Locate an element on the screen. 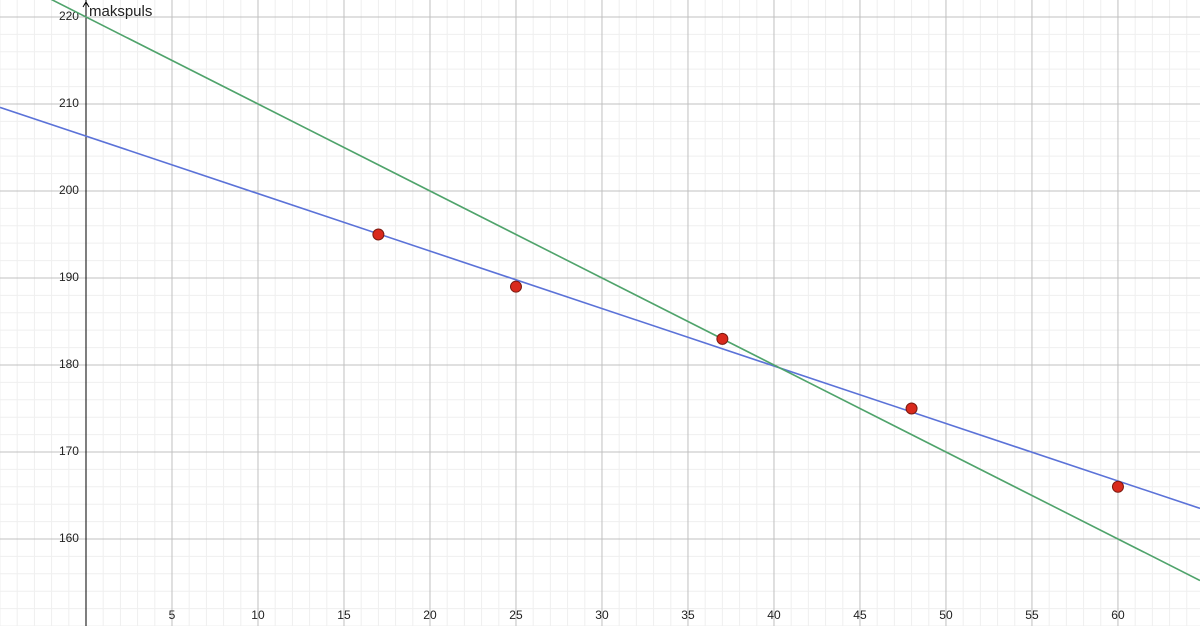 Image resolution: width=1200 pixels, height=626 pixels. x-tick-label: 55 is located at coordinates (1032, 615).